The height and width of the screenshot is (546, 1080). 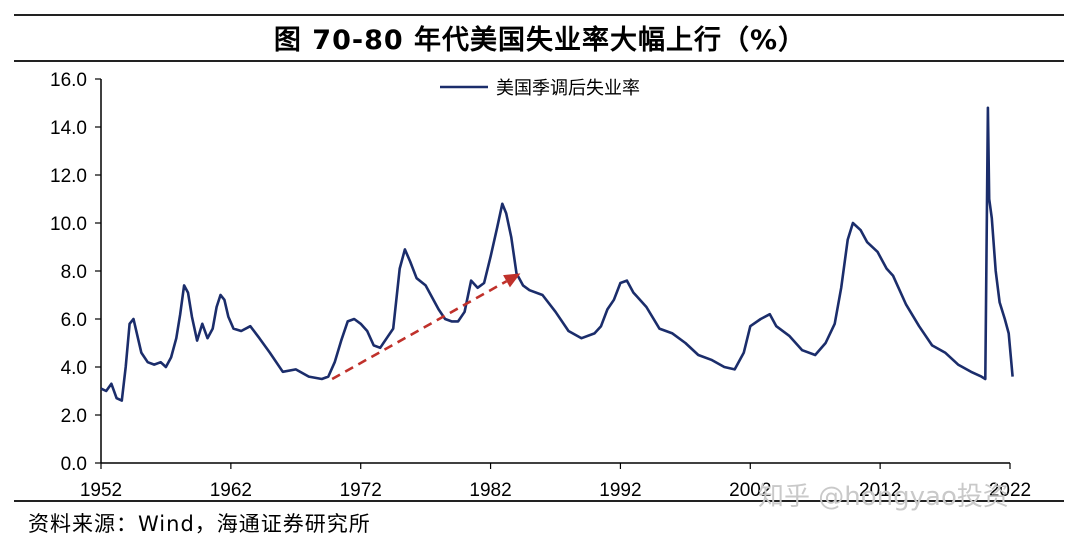 What do you see at coordinates (540, 40) in the screenshot?
I see `chart-title: 图 70-80 年代美国失业率大幅上行（%）` at bounding box center [540, 40].